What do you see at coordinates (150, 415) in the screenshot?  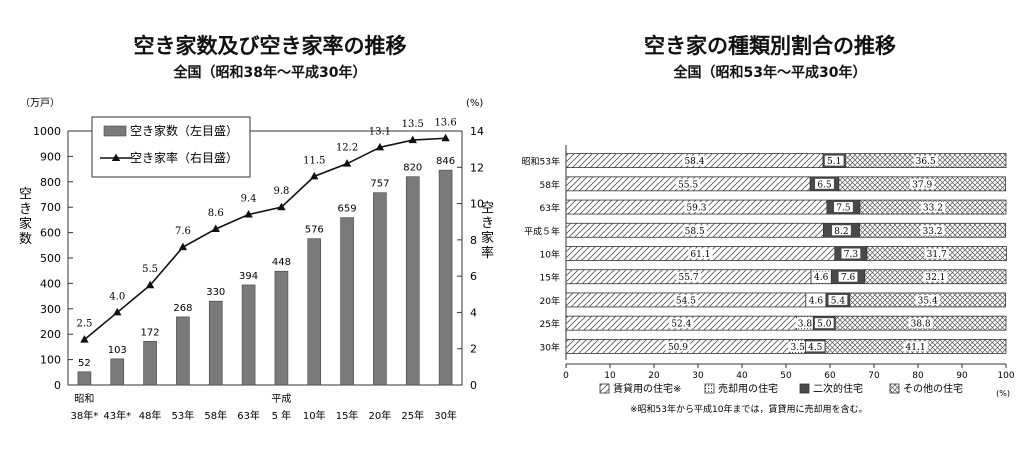 I see `x-category-label: 48年` at bounding box center [150, 415].